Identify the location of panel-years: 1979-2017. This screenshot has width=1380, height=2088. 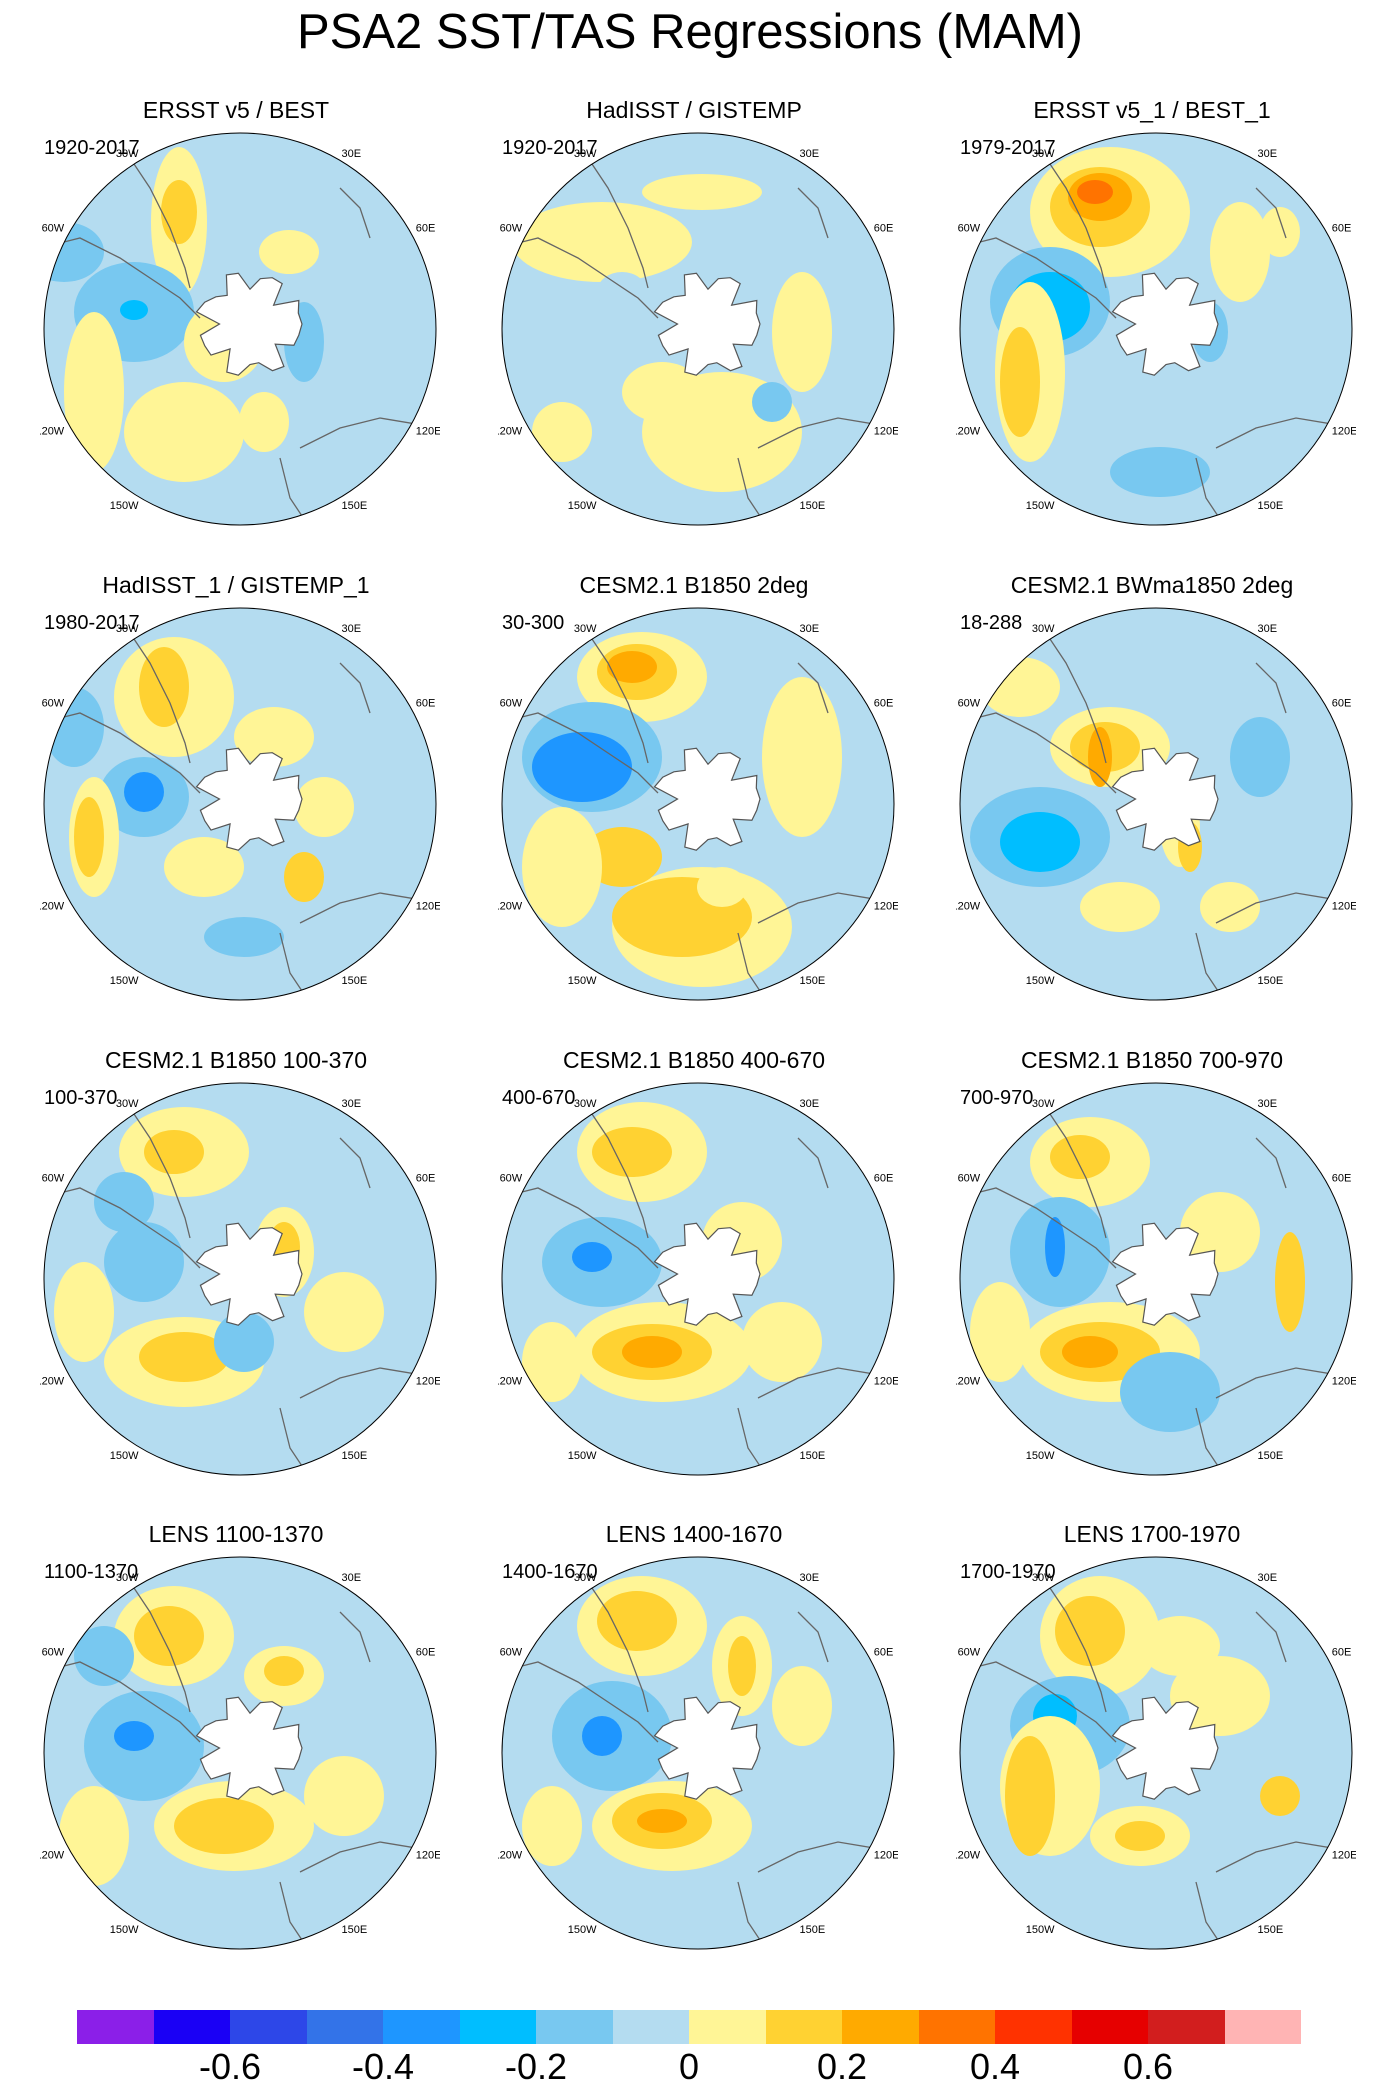
(1008, 148).